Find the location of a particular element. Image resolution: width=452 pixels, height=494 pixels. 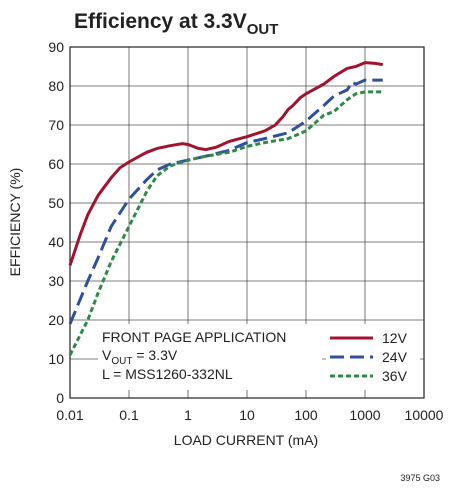

footnote: 3975 G03 is located at coordinates (420, 478).